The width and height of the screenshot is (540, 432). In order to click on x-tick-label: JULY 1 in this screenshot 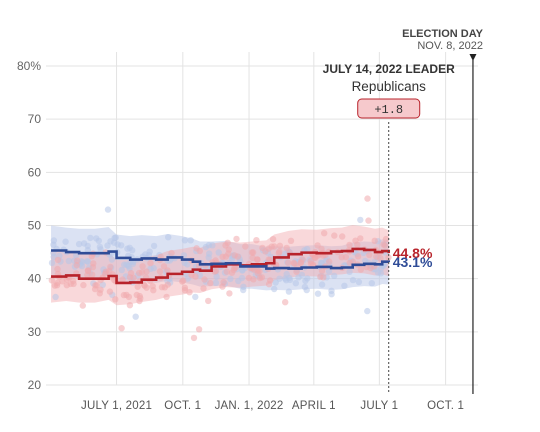, I will do `click(379, 406)`.